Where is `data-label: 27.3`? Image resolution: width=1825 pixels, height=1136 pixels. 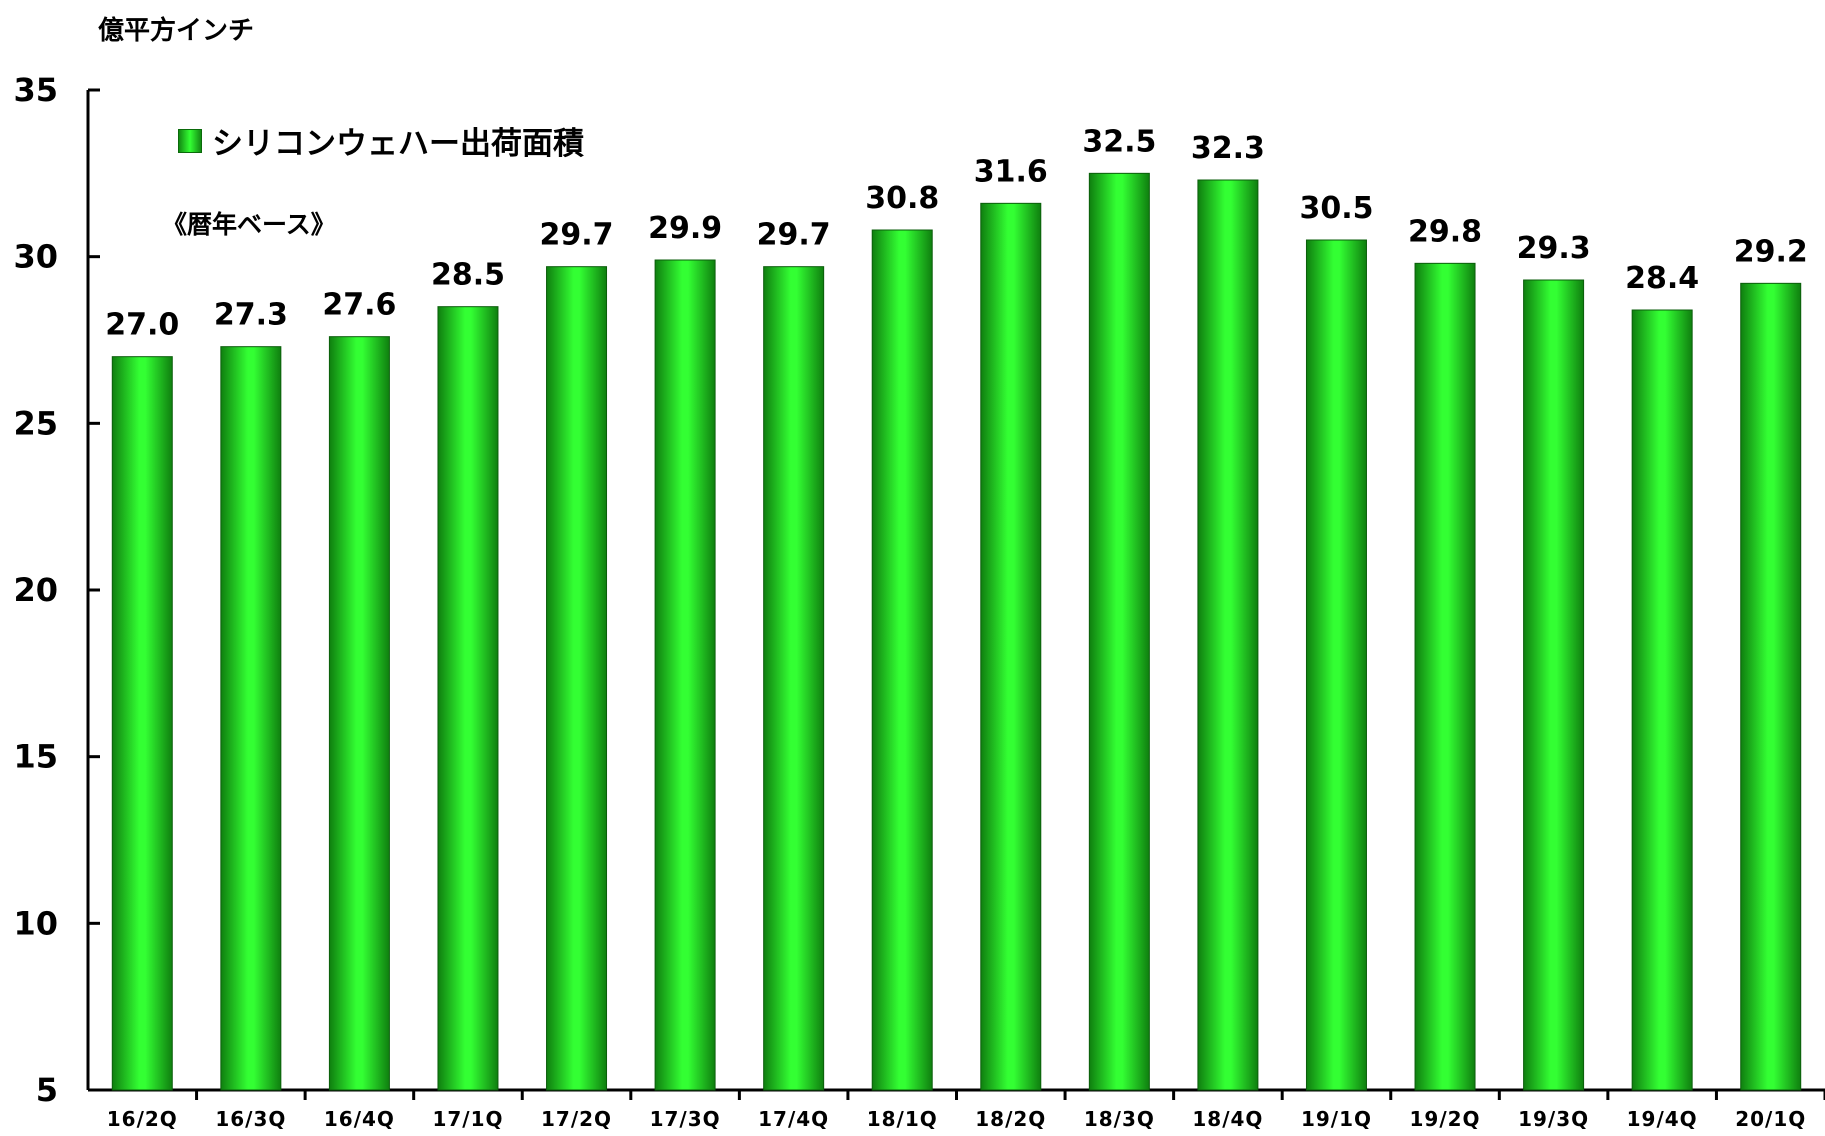 data-label: 27.3 is located at coordinates (251, 315).